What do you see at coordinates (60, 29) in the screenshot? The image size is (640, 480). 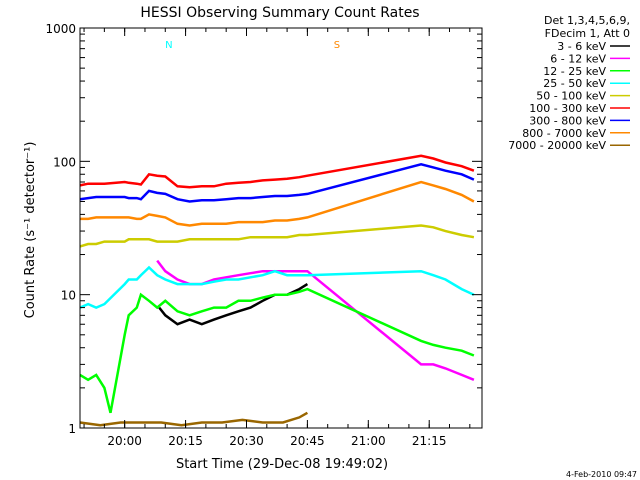 I see `y-tick-label-4: 1000` at bounding box center [60, 29].